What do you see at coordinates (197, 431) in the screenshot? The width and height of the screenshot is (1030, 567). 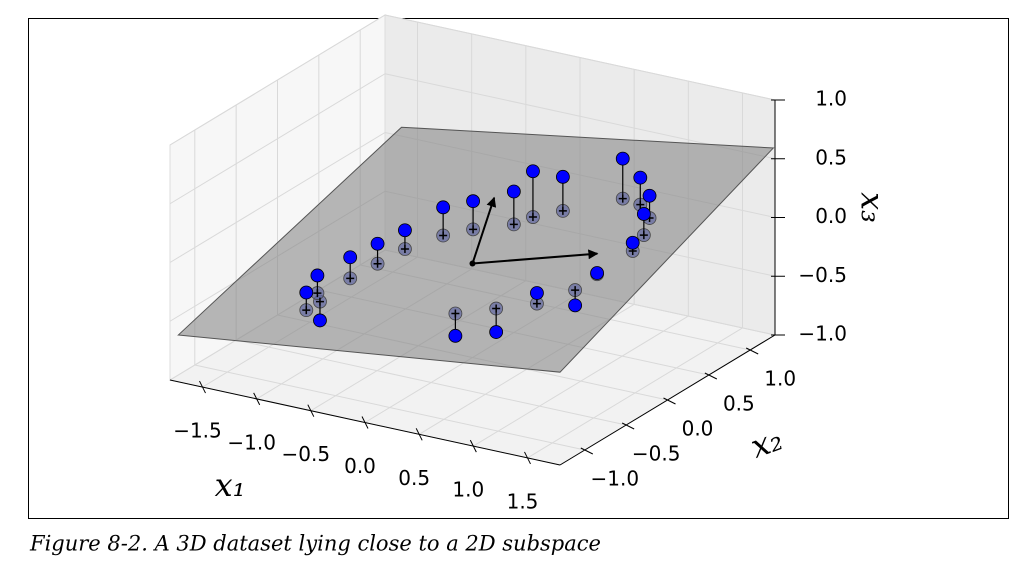 I see `x-tick-label: −1.5` at bounding box center [197, 431].